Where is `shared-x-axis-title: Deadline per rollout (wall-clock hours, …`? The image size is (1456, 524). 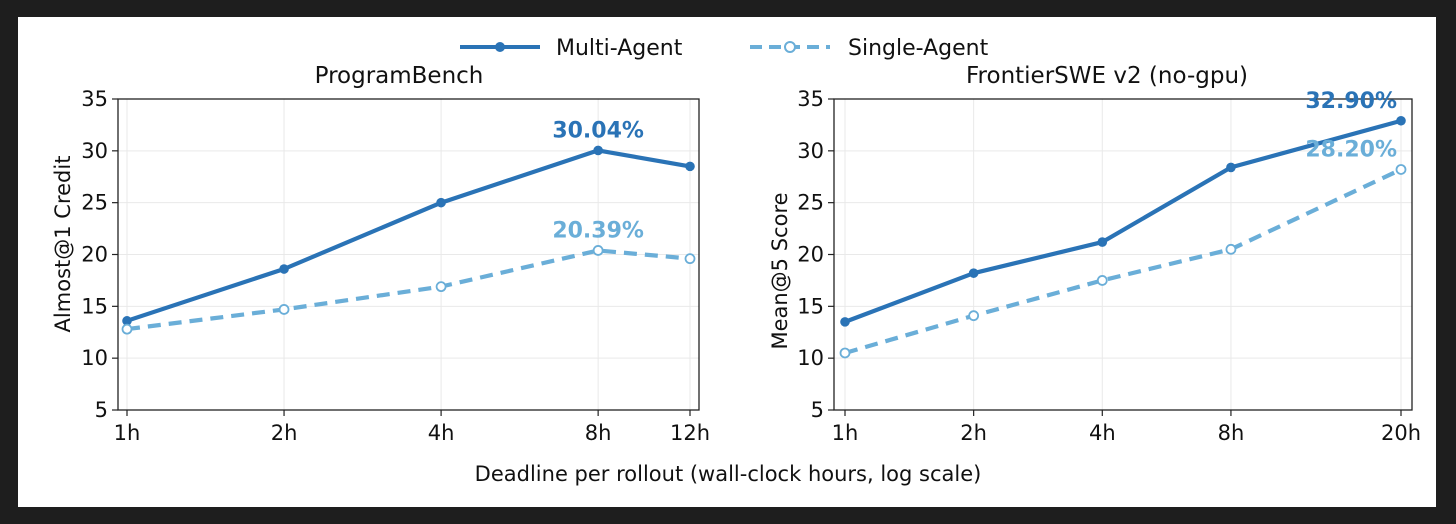
shared-x-axis-title: Deadline per rollout (wall-clock hours, … is located at coordinates (728, 474).